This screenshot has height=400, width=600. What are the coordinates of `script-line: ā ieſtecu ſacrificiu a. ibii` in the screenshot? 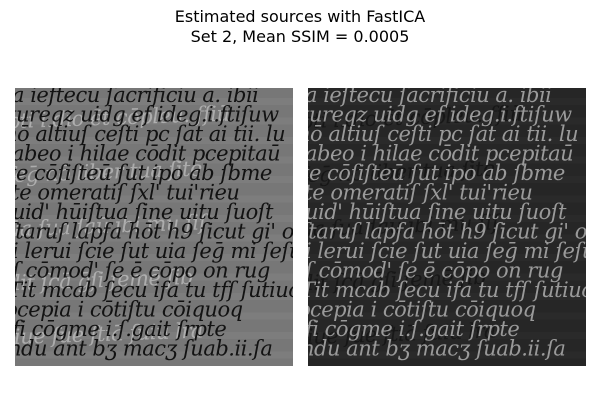 It's located at (429, 97).